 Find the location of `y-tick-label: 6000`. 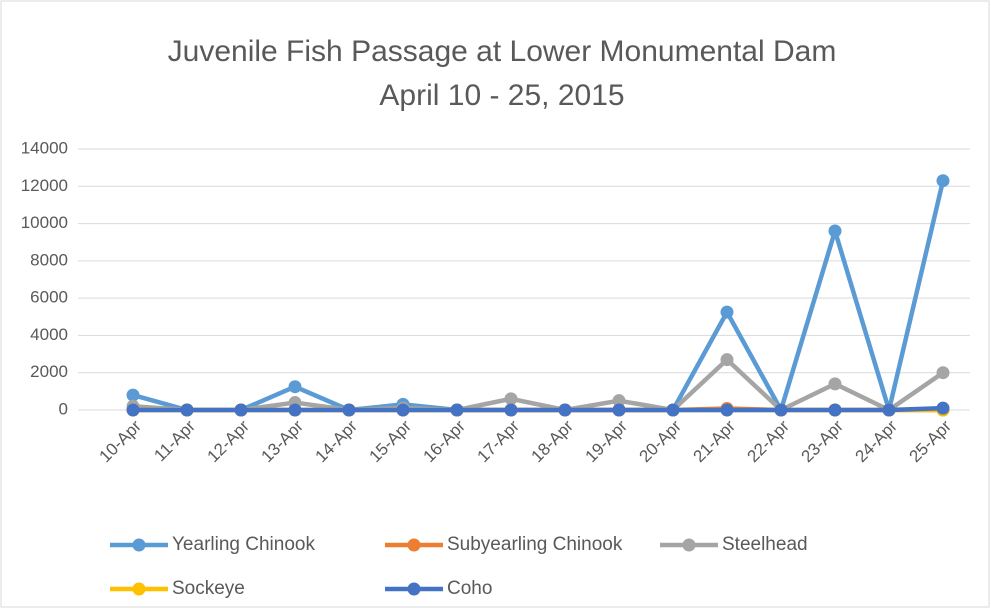

y-tick-label: 6000 is located at coordinates (49, 297).